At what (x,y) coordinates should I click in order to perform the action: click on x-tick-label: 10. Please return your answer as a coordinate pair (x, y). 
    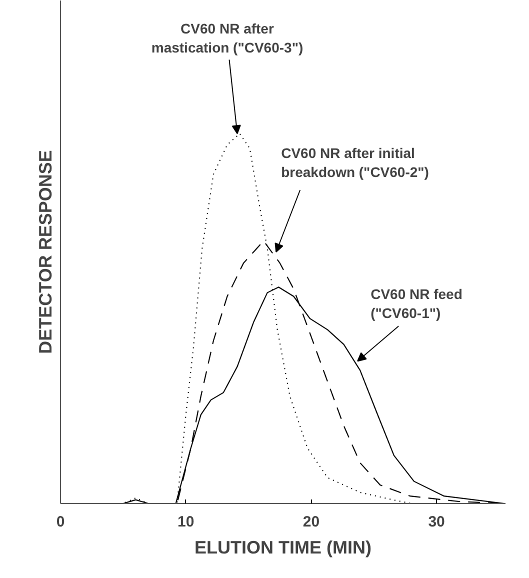
    Looking at the image, I should click on (186, 522).